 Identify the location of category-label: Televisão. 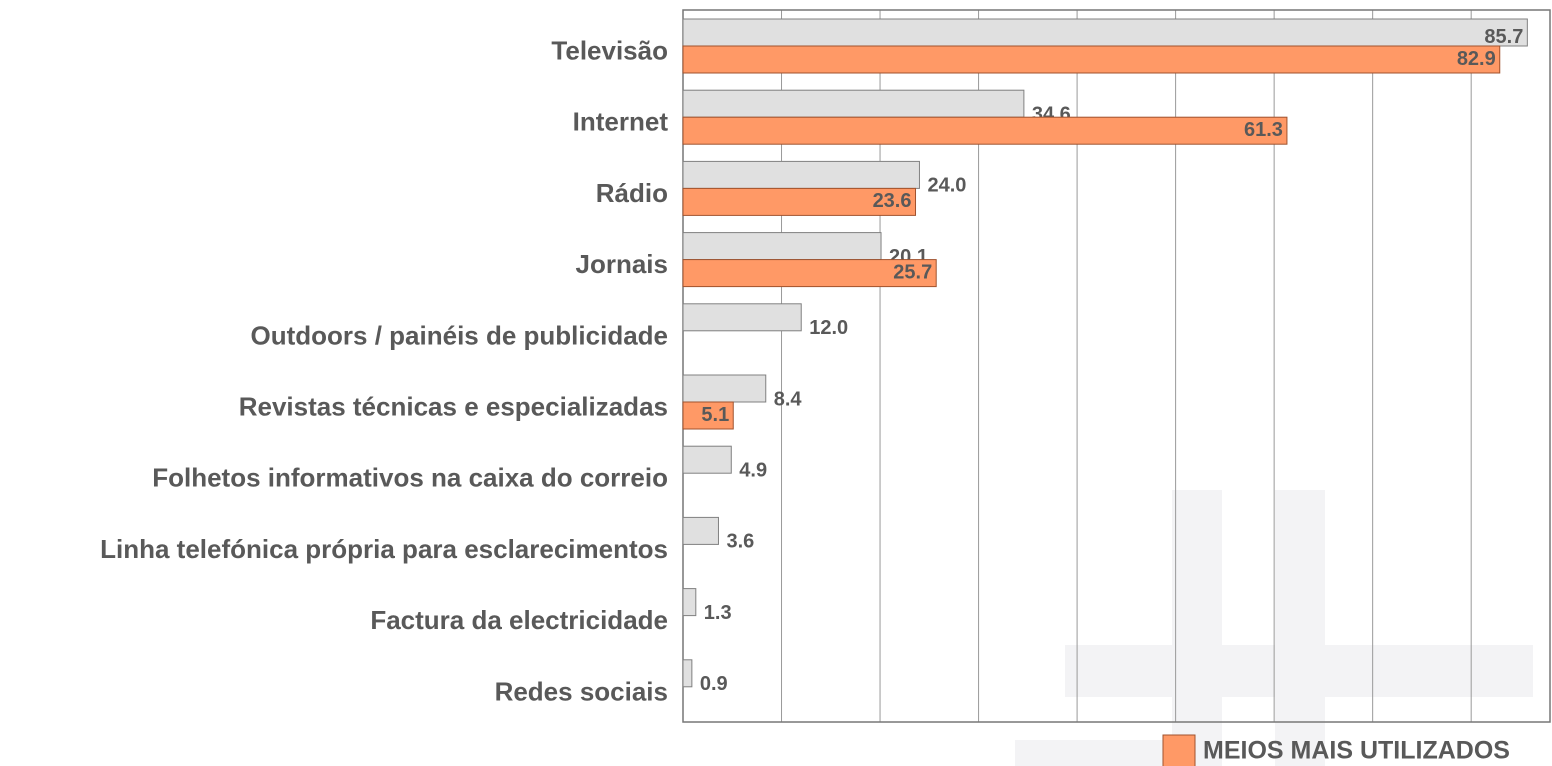
(609, 50).